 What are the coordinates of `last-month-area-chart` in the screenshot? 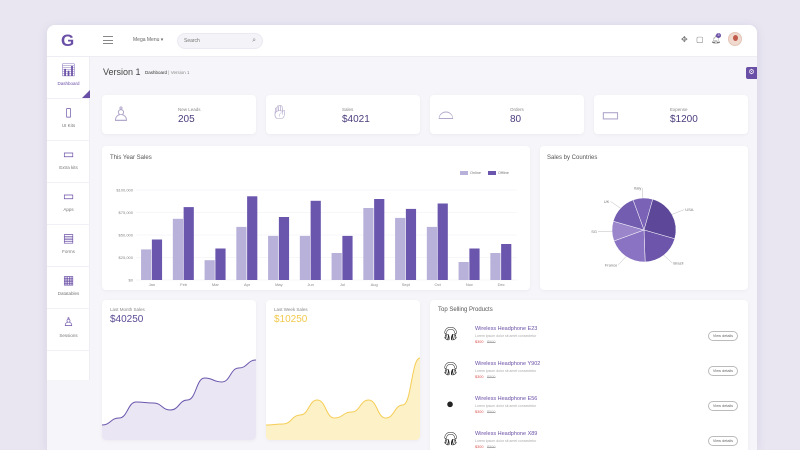 It's located at (179, 399).